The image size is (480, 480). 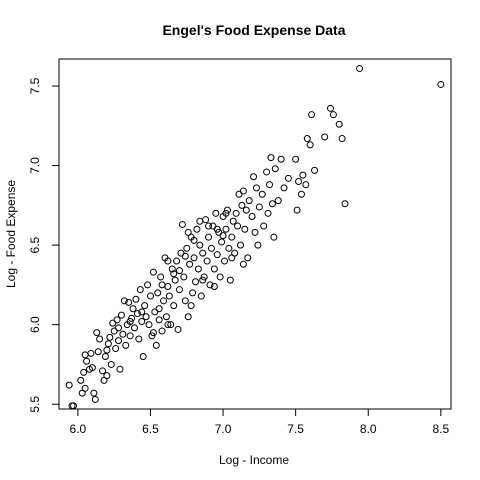 What do you see at coordinates (253, 30) in the screenshot?
I see `chart-title: Engel's Food Expense Data` at bounding box center [253, 30].